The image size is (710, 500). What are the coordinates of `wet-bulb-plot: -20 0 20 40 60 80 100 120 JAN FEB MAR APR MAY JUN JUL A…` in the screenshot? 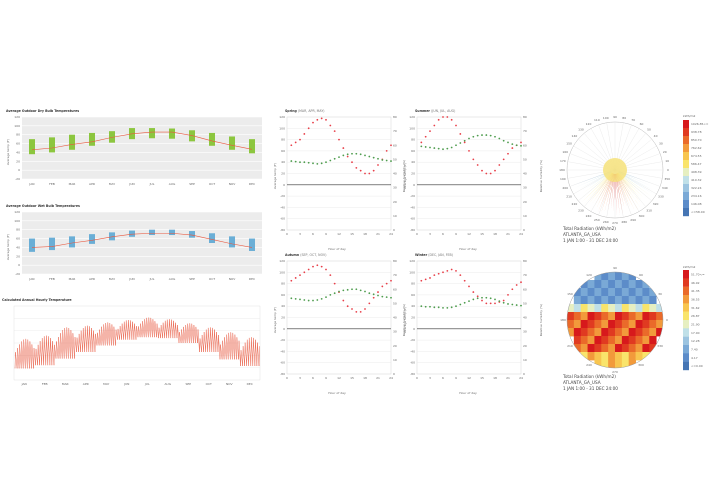 It's located at (138, 245).